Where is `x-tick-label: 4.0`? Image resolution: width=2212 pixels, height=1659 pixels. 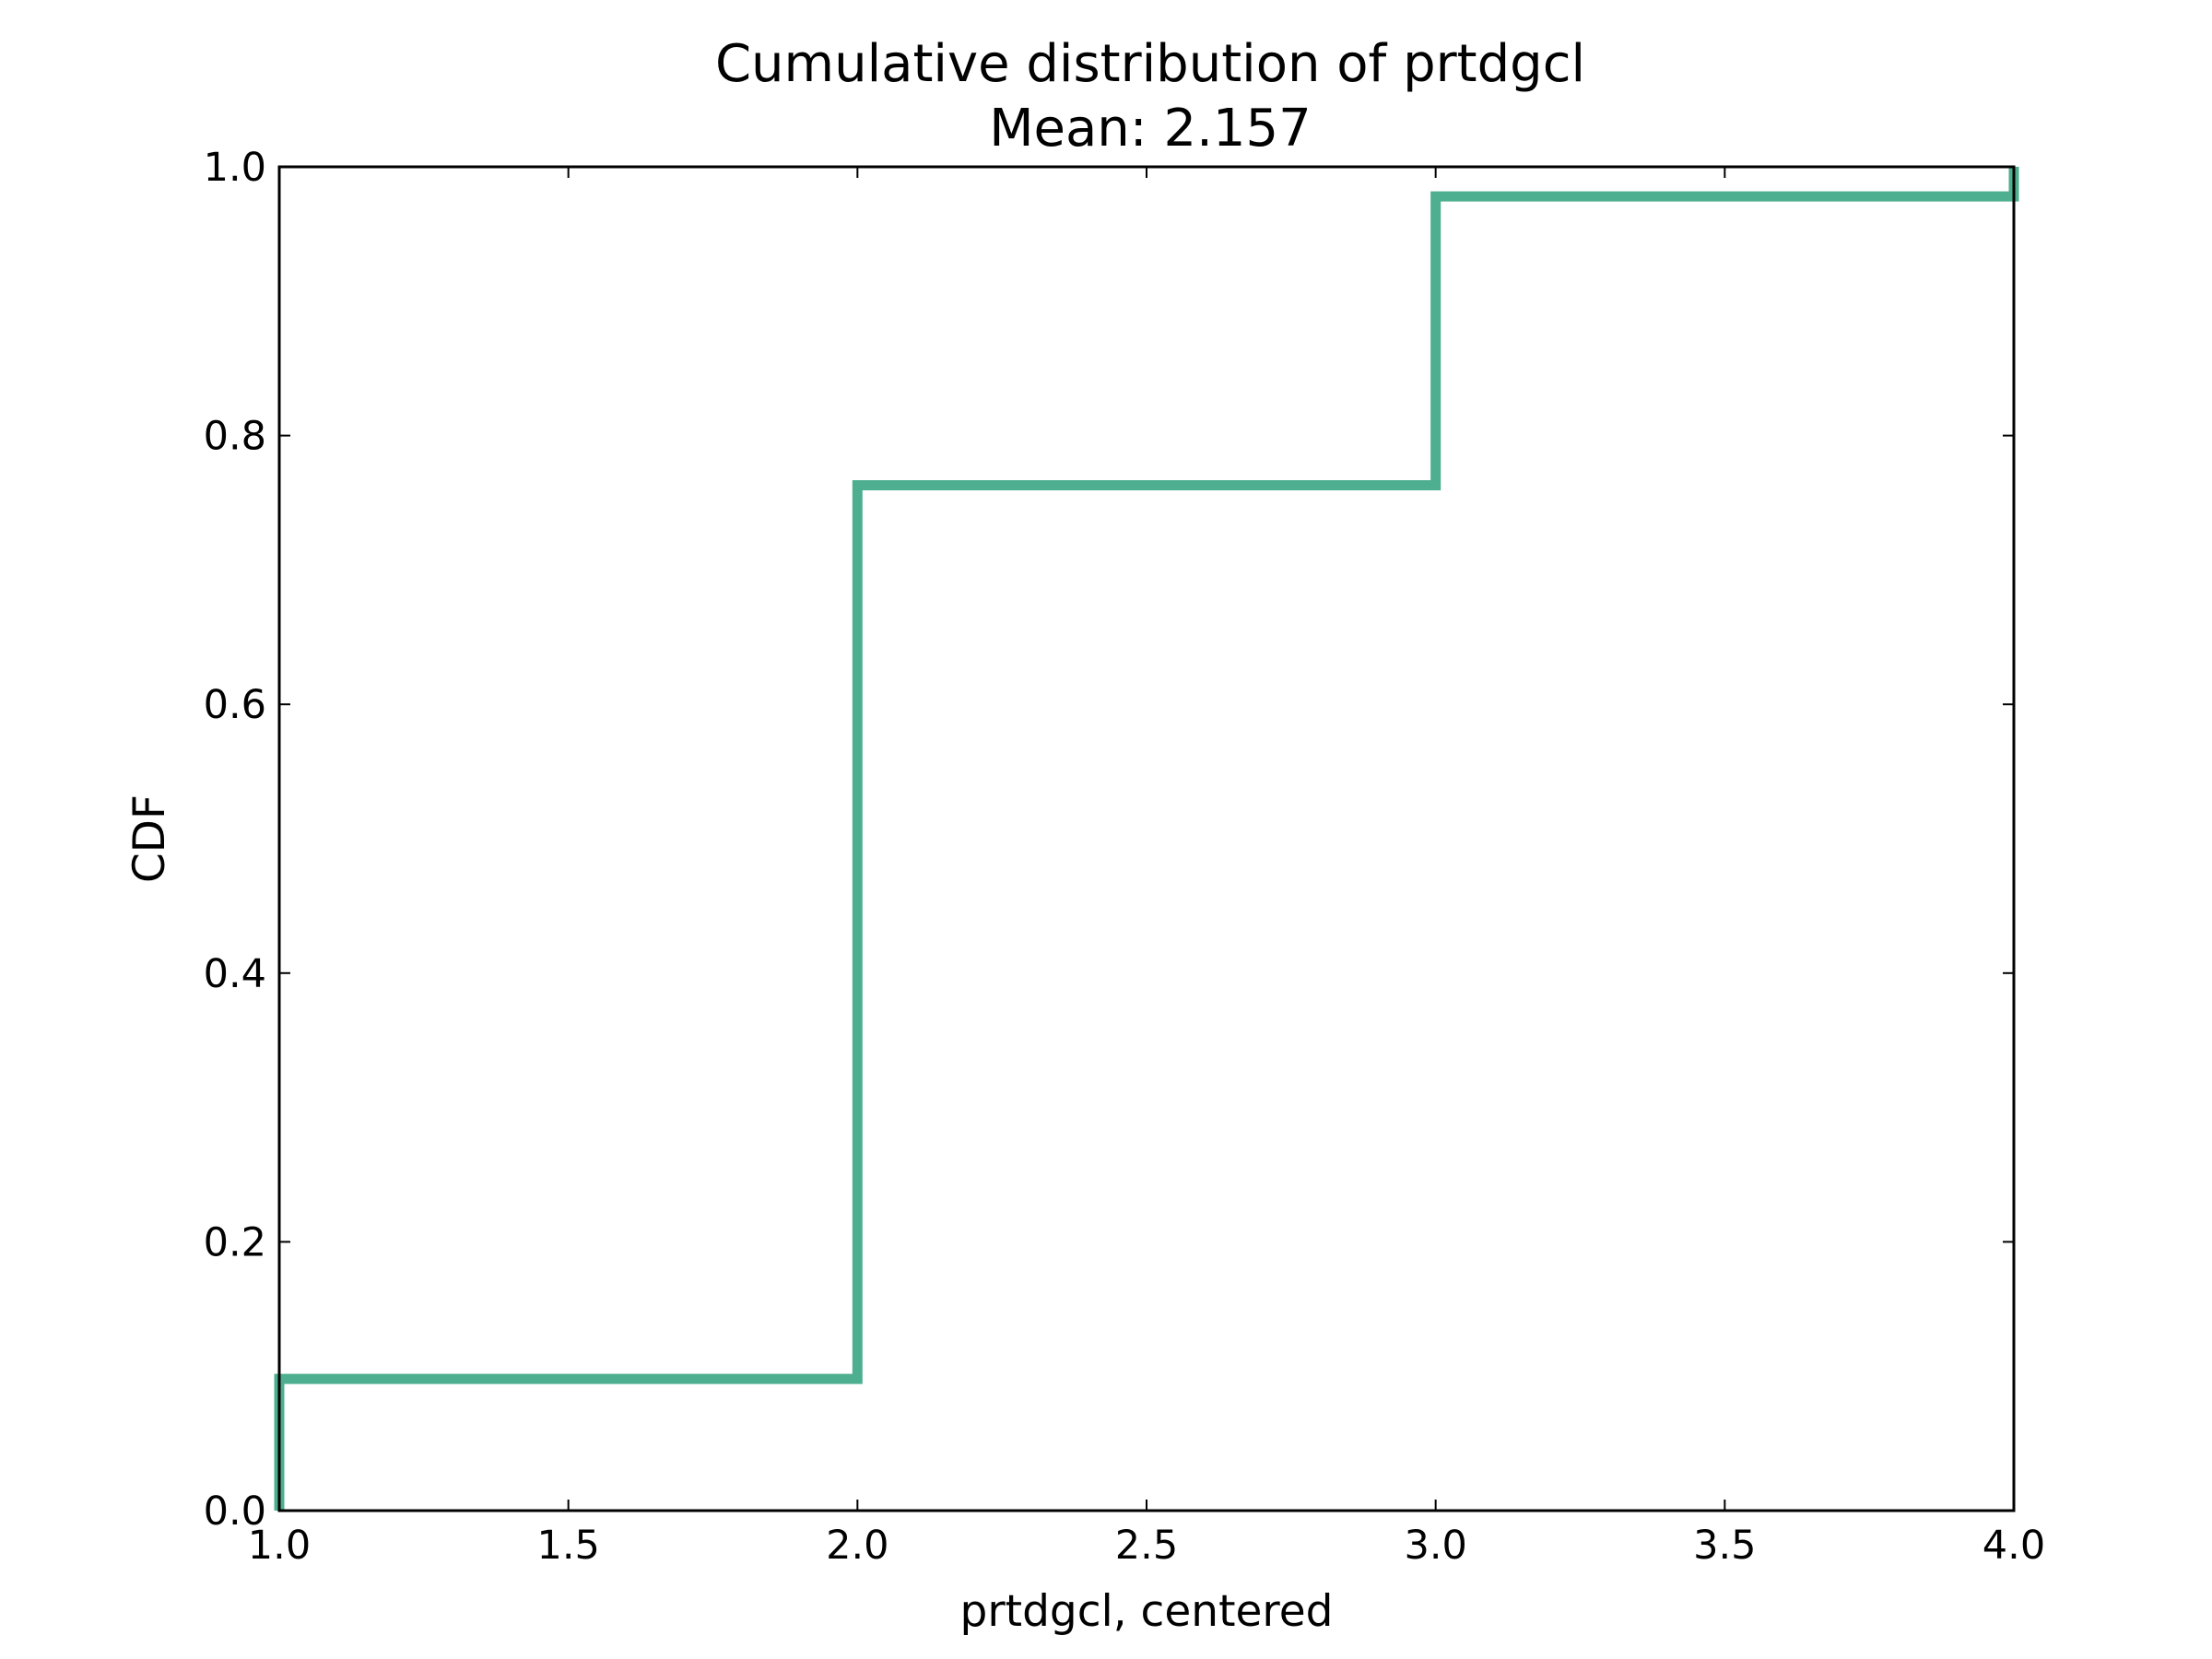 x-tick-label: 4.0 is located at coordinates (2014, 1546).